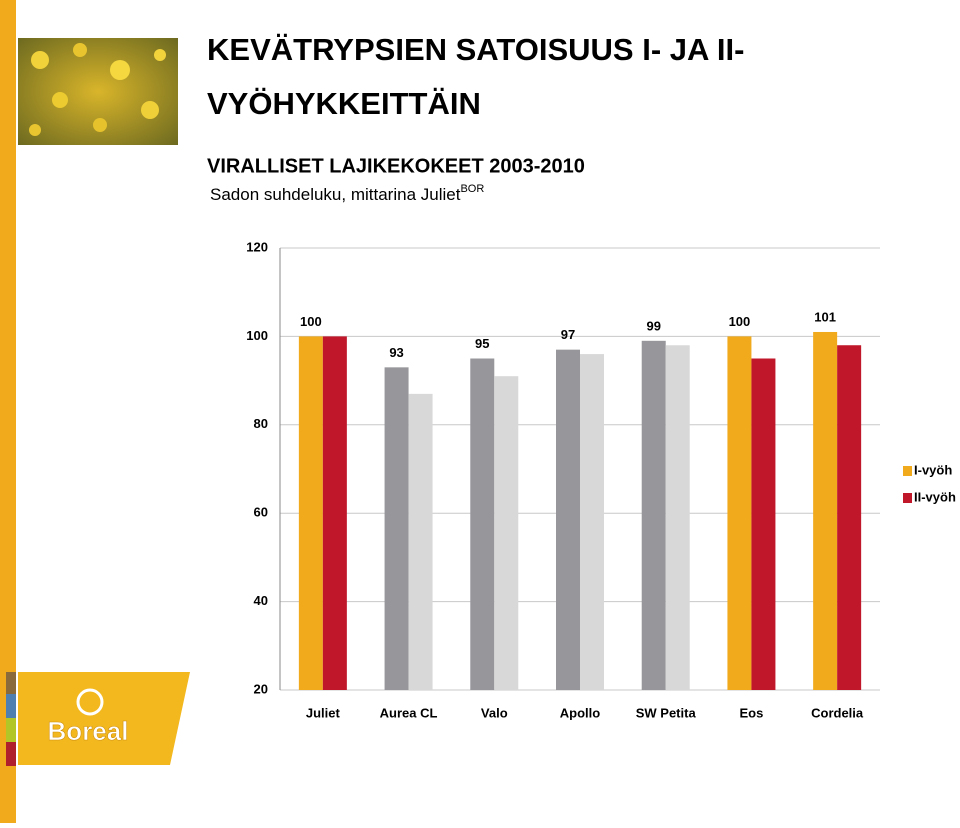 This screenshot has width=960, height=828. What do you see at coordinates (666, 712) in the screenshot?
I see `x-tick-label: SW Petita` at bounding box center [666, 712].